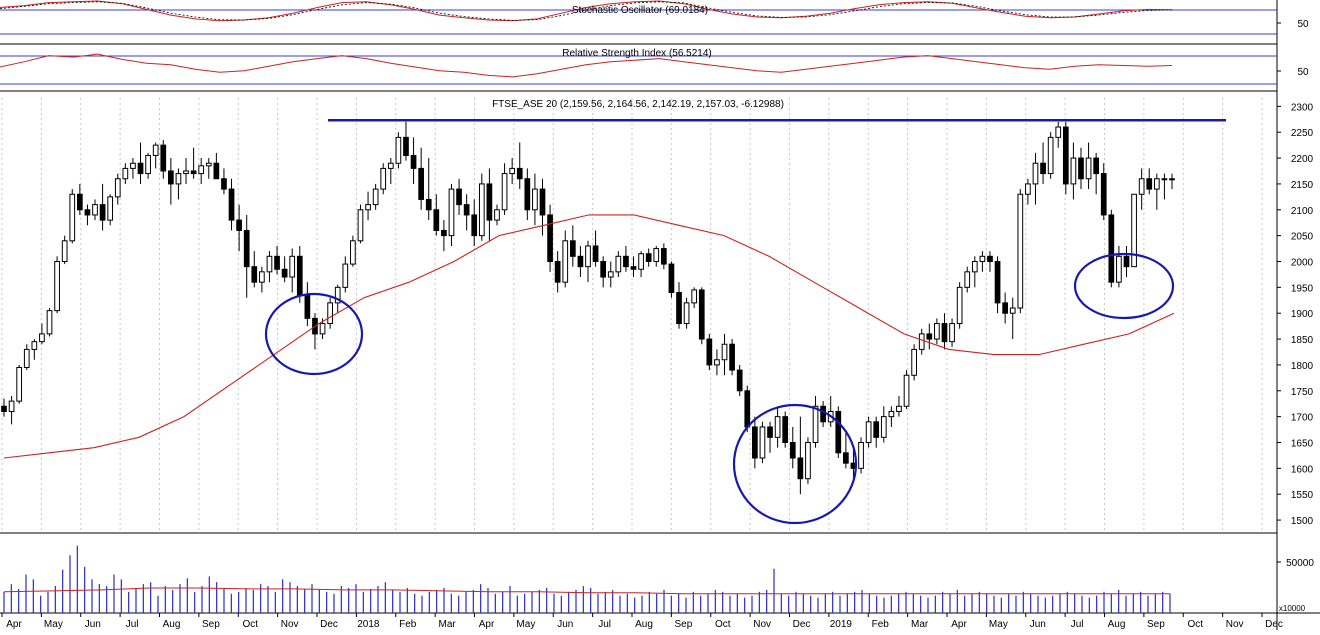 This screenshot has height=635, width=1320. I want to click on price-tick-label: 1700, so click(1302, 418).